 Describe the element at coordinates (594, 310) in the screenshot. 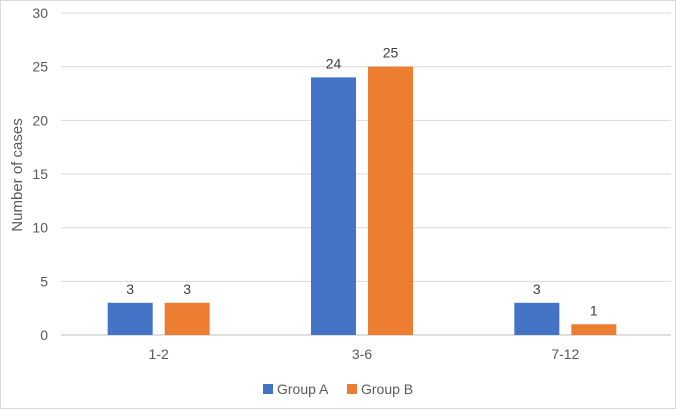

I see `data-label: 1` at that location.